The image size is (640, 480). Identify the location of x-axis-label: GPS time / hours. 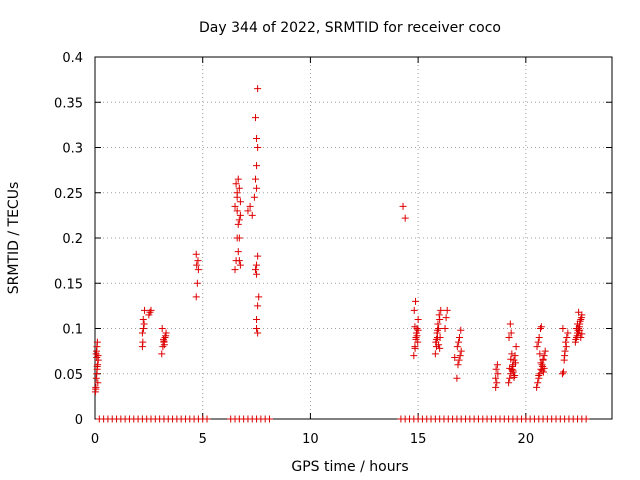
(349, 467).